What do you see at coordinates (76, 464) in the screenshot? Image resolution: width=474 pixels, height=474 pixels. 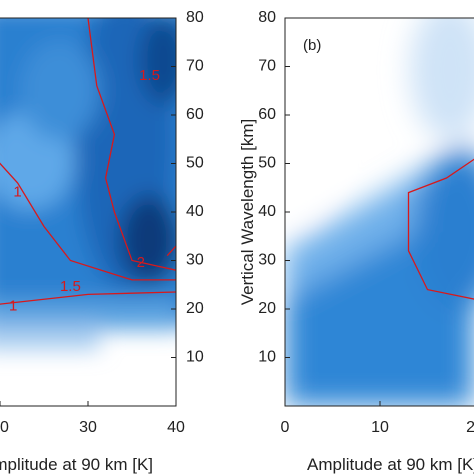 I see `x-axis-label-a: Amplitude at 90 km [K]` at bounding box center [76, 464].